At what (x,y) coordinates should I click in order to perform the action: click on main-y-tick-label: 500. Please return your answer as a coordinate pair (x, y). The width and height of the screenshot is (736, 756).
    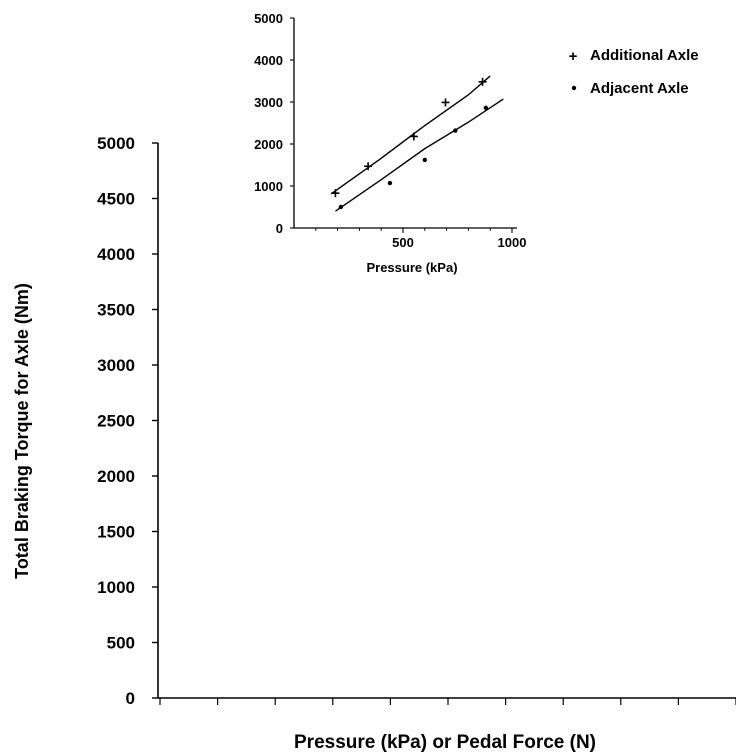
    Looking at the image, I should click on (121, 643).